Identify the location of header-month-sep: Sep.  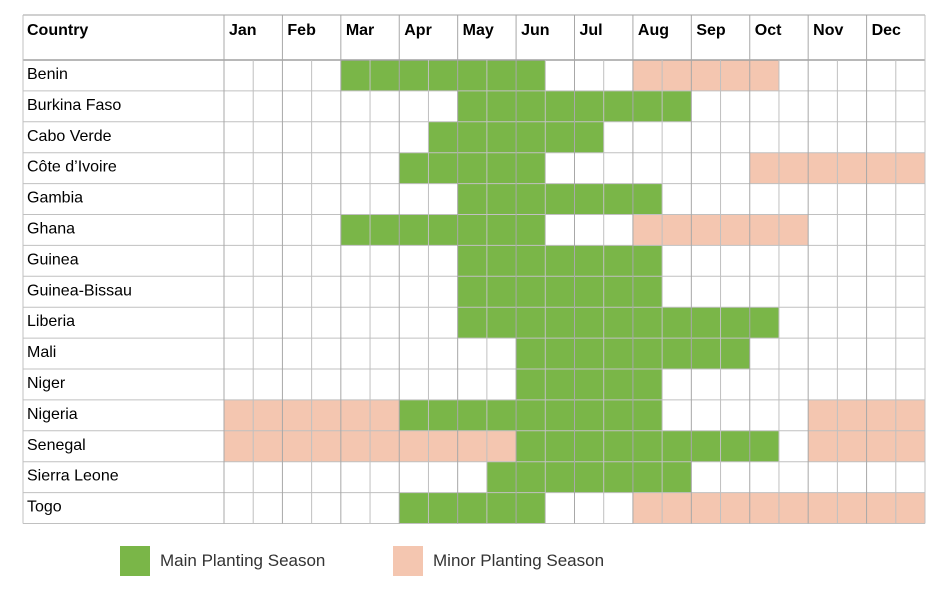
(711, 30).